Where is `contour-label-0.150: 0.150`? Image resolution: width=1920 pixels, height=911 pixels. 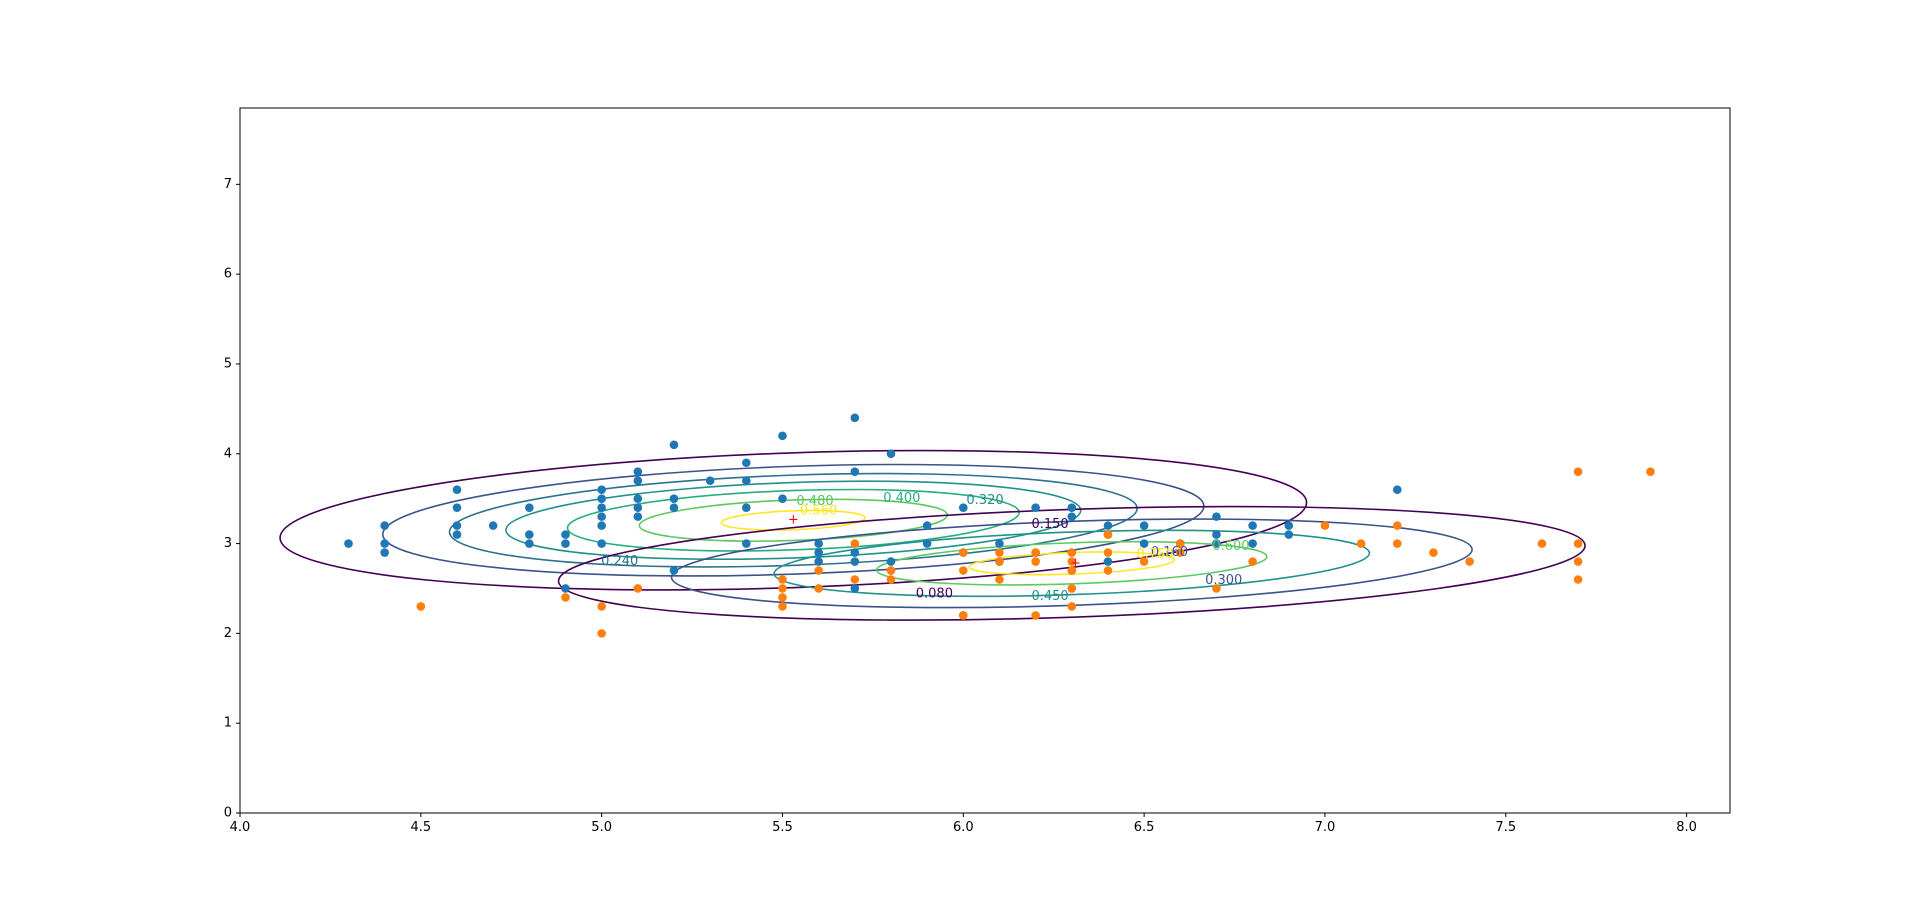
contour-label-0.150: 0.150 is located at coordinates (1049, 524).